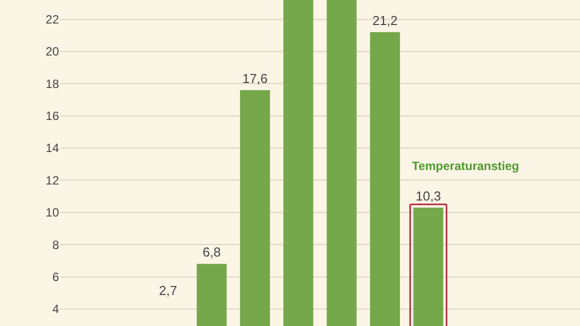 The height and width of the screenshot is (326, 580). What do you see at coordinates (168, 290) in the screenshot?
I see `annotation: 2,7` at bounding box center [168, 290].